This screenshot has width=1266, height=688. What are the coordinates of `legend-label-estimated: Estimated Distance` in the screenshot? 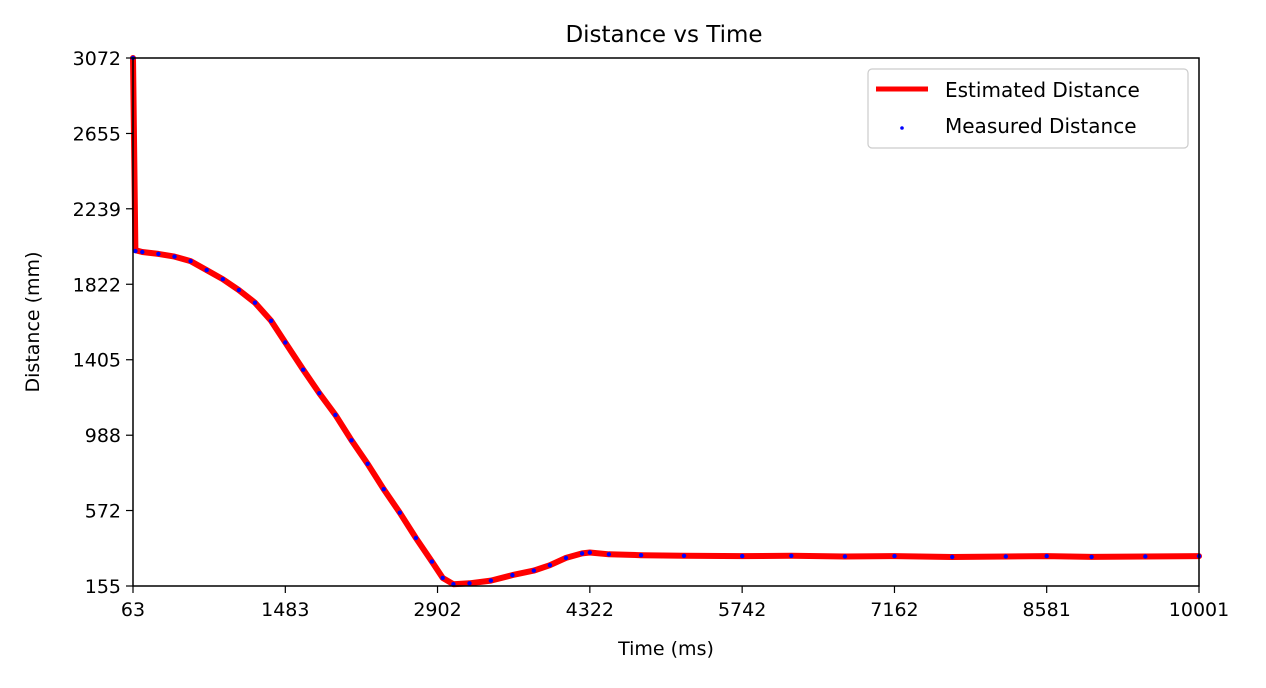 It's located at (1042, 90).